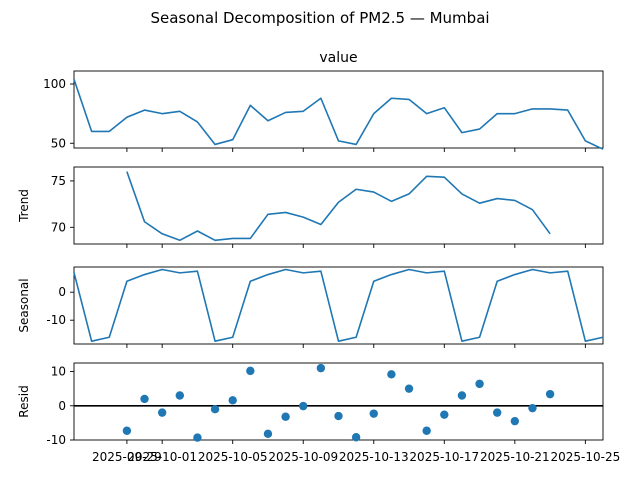  I want to click on x-tick-label: 2025-10-17, so click(444, 457).